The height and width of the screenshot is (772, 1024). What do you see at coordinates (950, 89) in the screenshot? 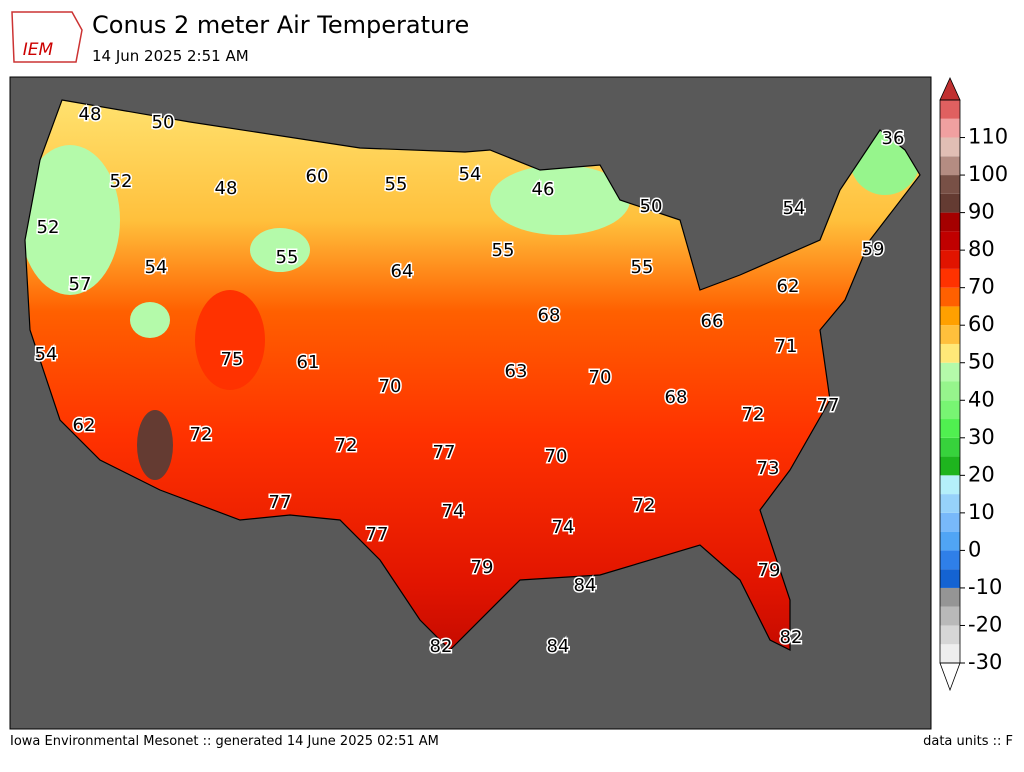
I see `colorbar-over` at bounding box center [950, 89].